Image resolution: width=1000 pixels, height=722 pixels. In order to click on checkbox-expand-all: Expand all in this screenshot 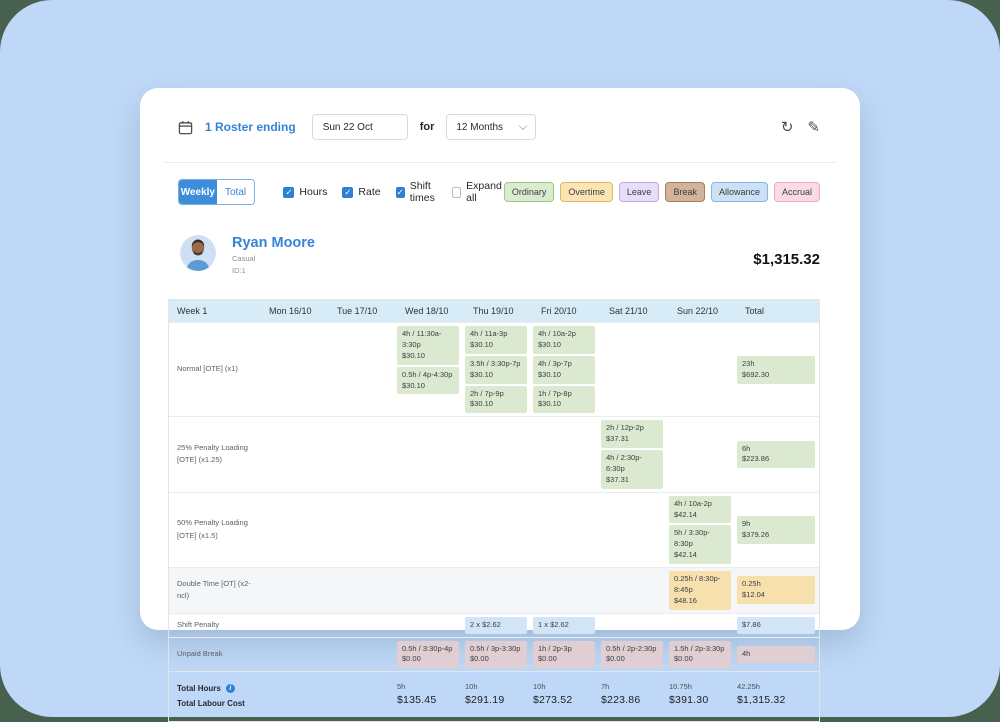, I will do `click(478, 192)`.